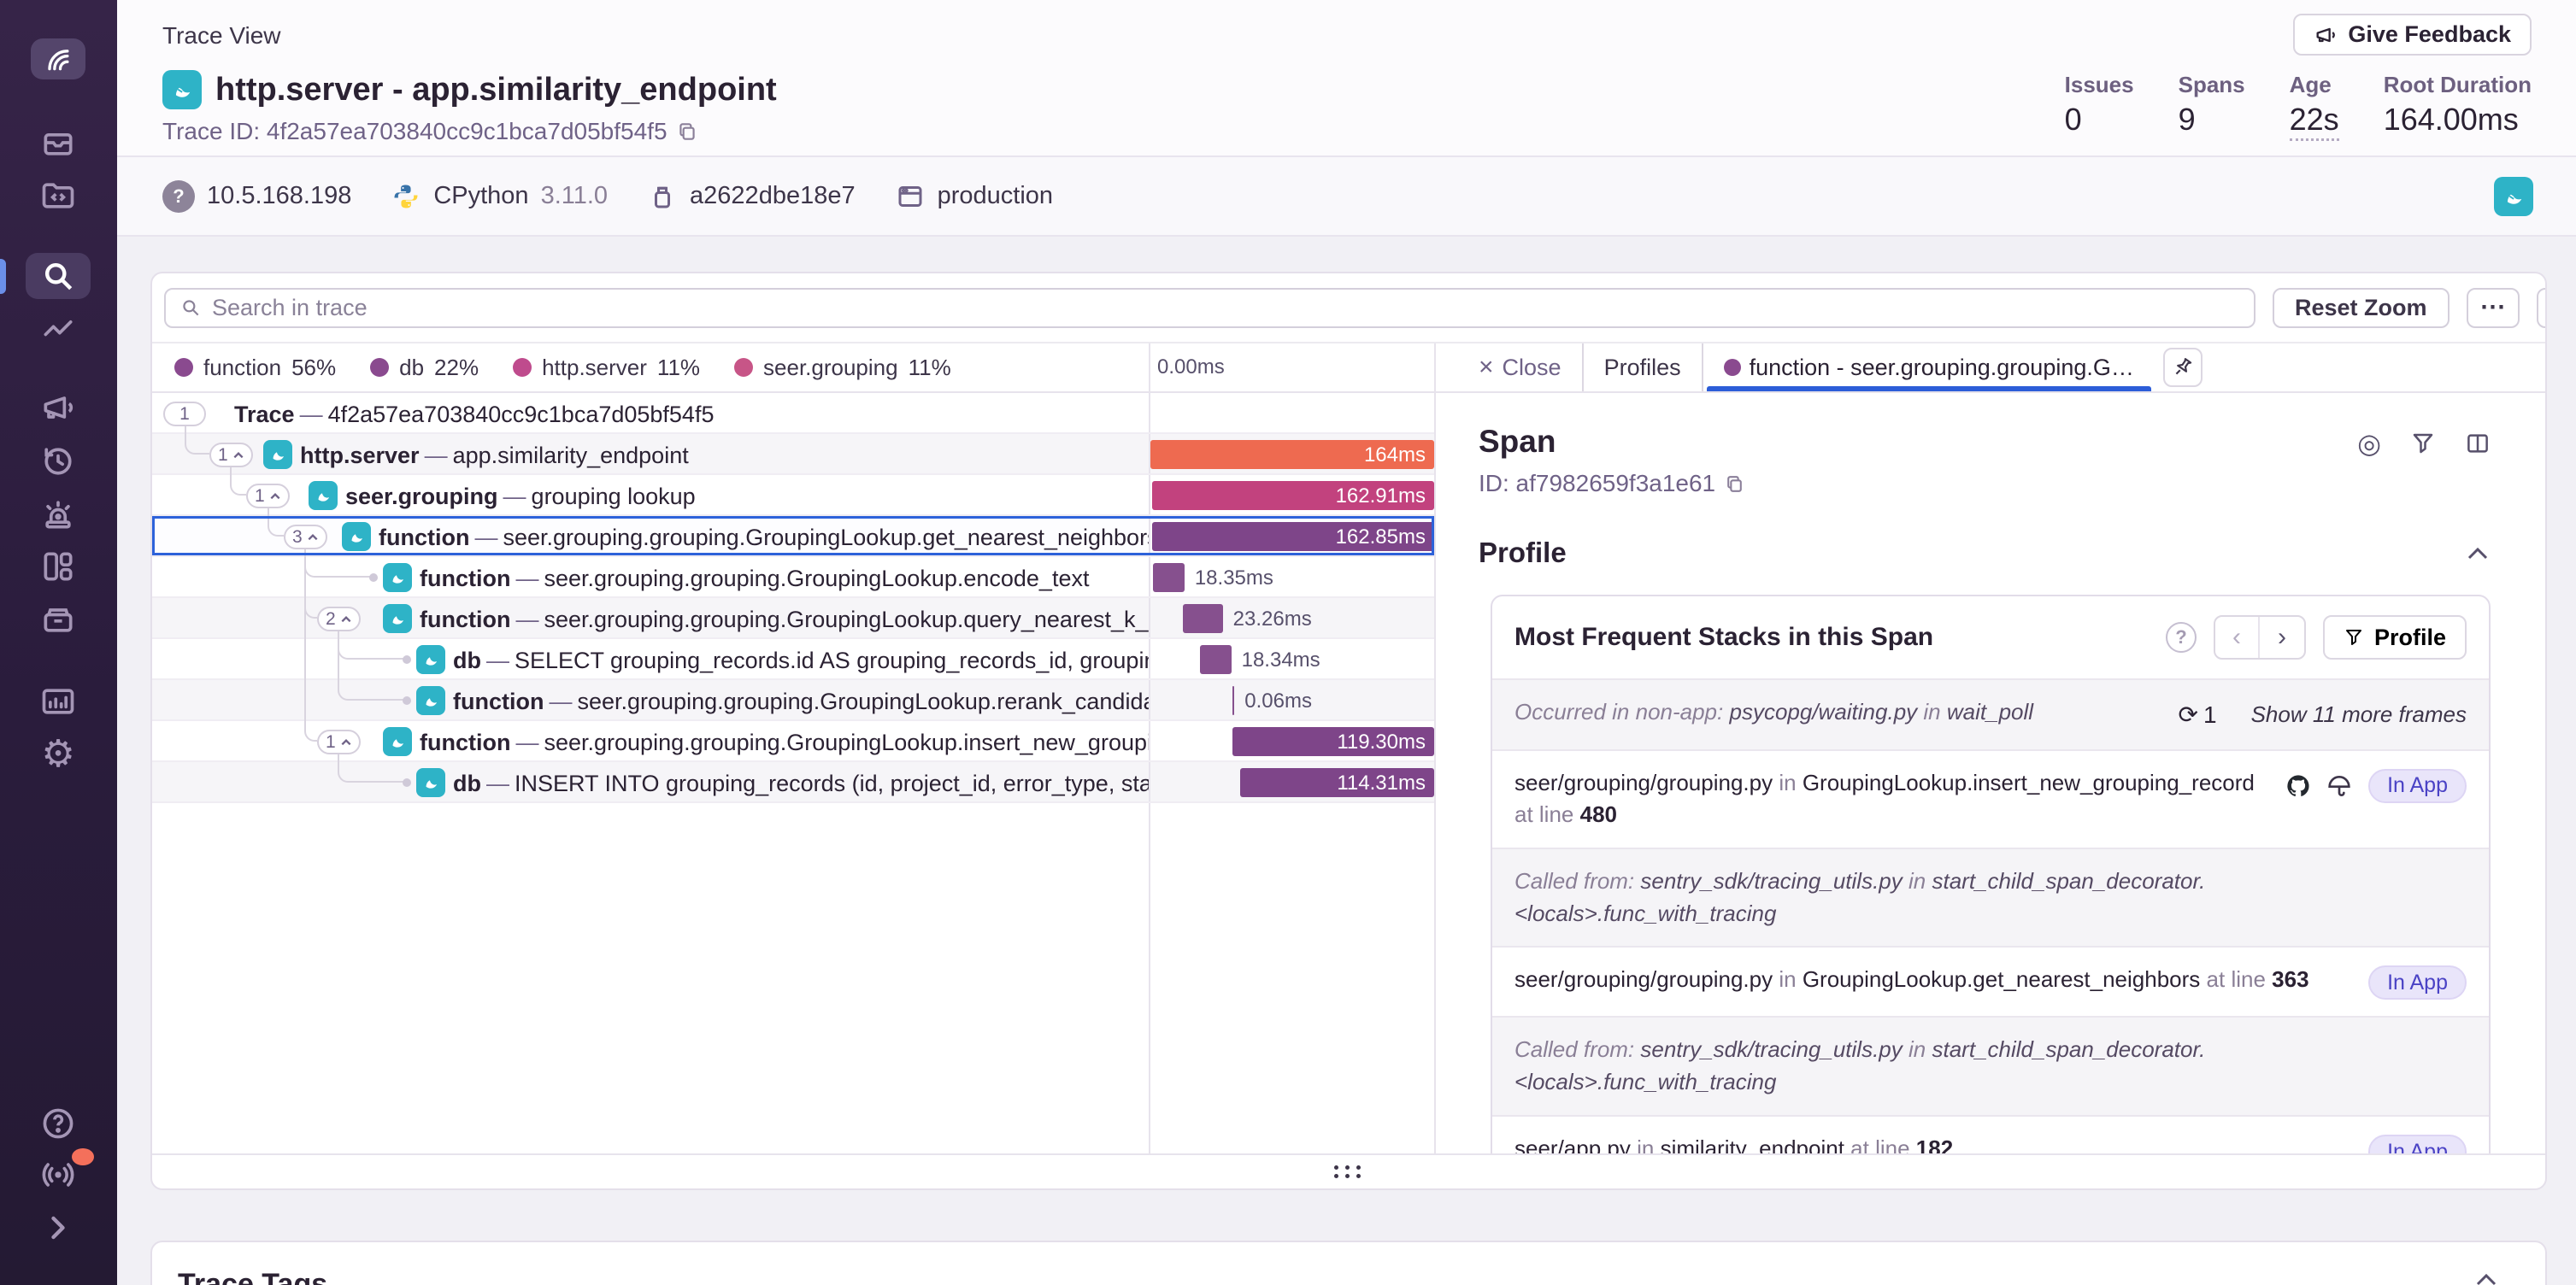 The width and height of the screenshot is (2576, 1285). What do you see at coordinates (339, 619) in the screenshot?
I see `span-count-pill: 2` at bounding box center [339, 619].